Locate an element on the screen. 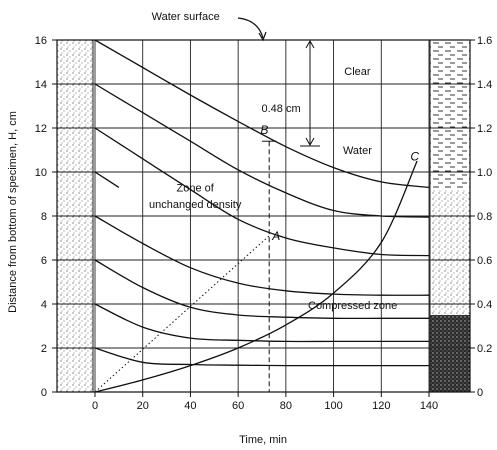 The height and width of the screenshot is (450, 497). y-tick-label: 6 is located at coordinates (44, 261).